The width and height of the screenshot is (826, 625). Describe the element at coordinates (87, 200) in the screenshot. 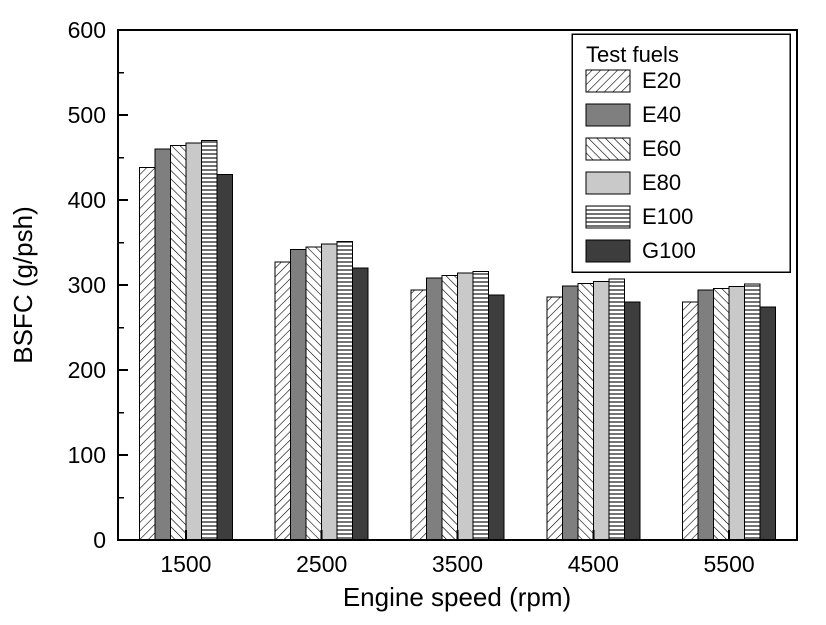

I see `y-tick-label: 400` at that location.